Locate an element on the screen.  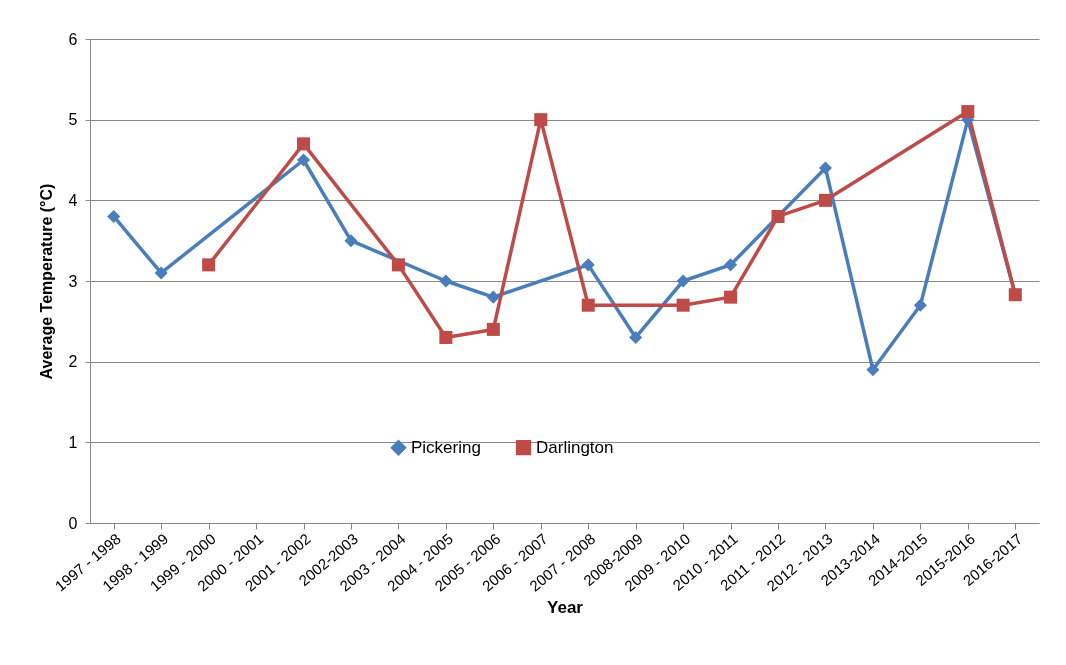
y-tick-label: 6 is located at coordinates (73, 39).